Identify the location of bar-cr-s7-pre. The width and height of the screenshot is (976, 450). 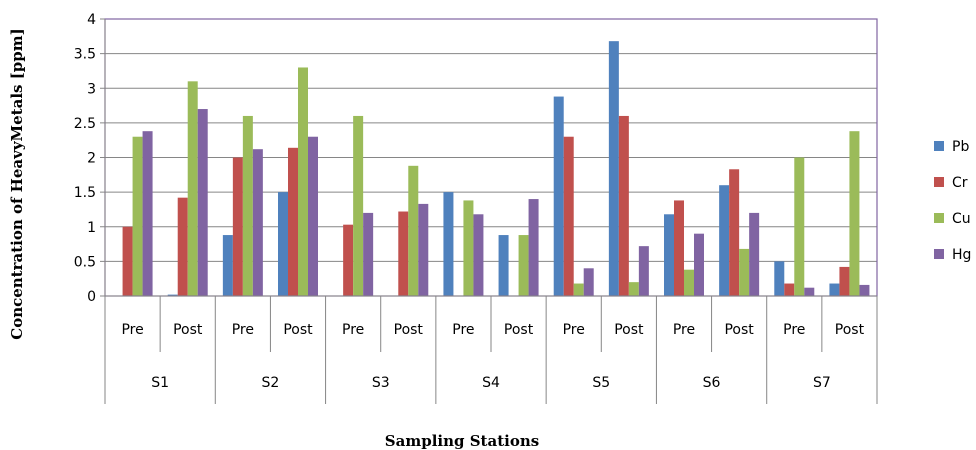
(789, 289).